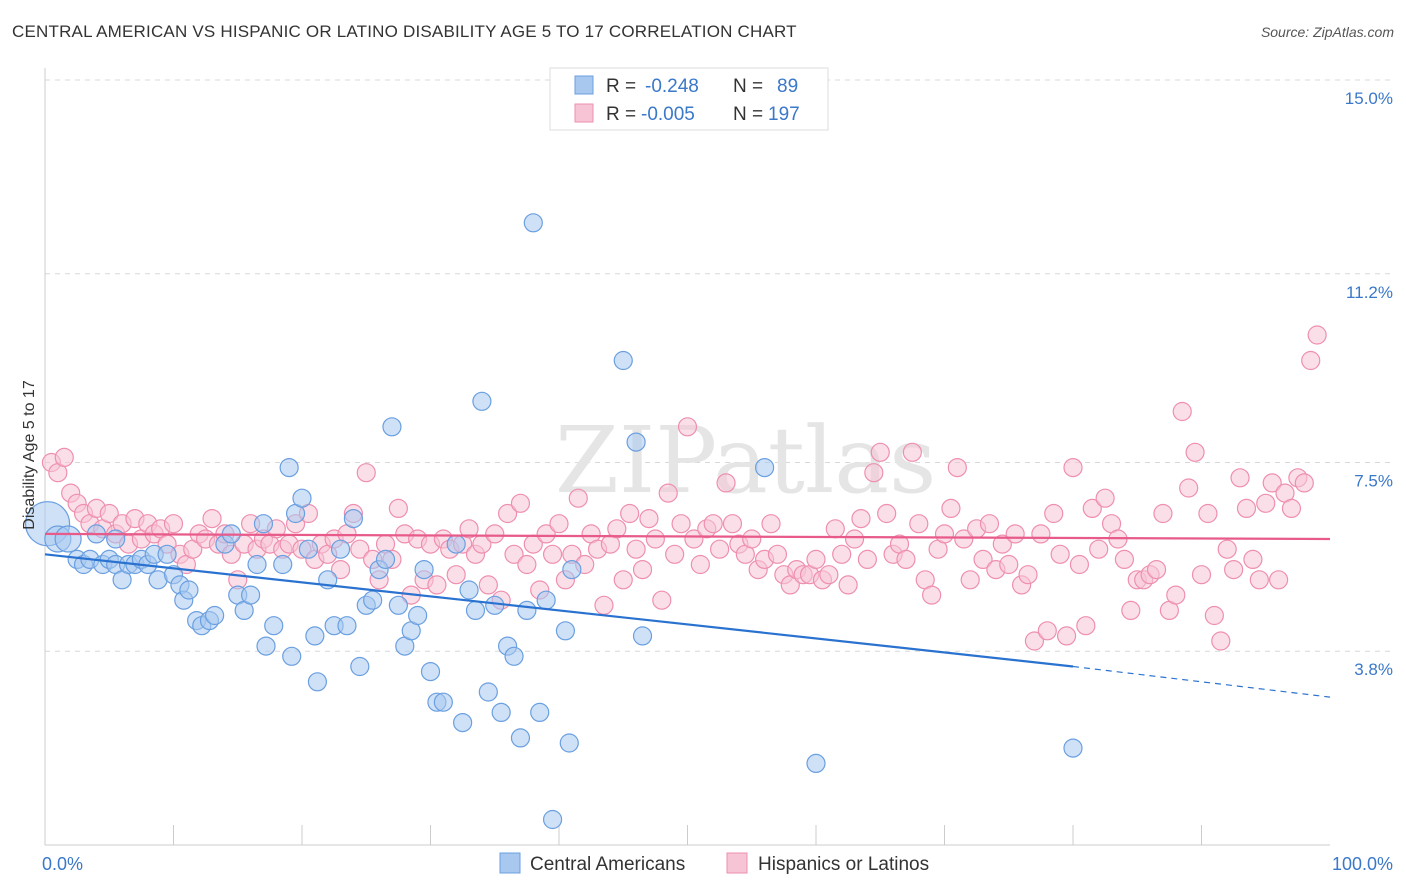  I want to click on y-axis-title: Disability Age 5 to 17, so click(29, 455).